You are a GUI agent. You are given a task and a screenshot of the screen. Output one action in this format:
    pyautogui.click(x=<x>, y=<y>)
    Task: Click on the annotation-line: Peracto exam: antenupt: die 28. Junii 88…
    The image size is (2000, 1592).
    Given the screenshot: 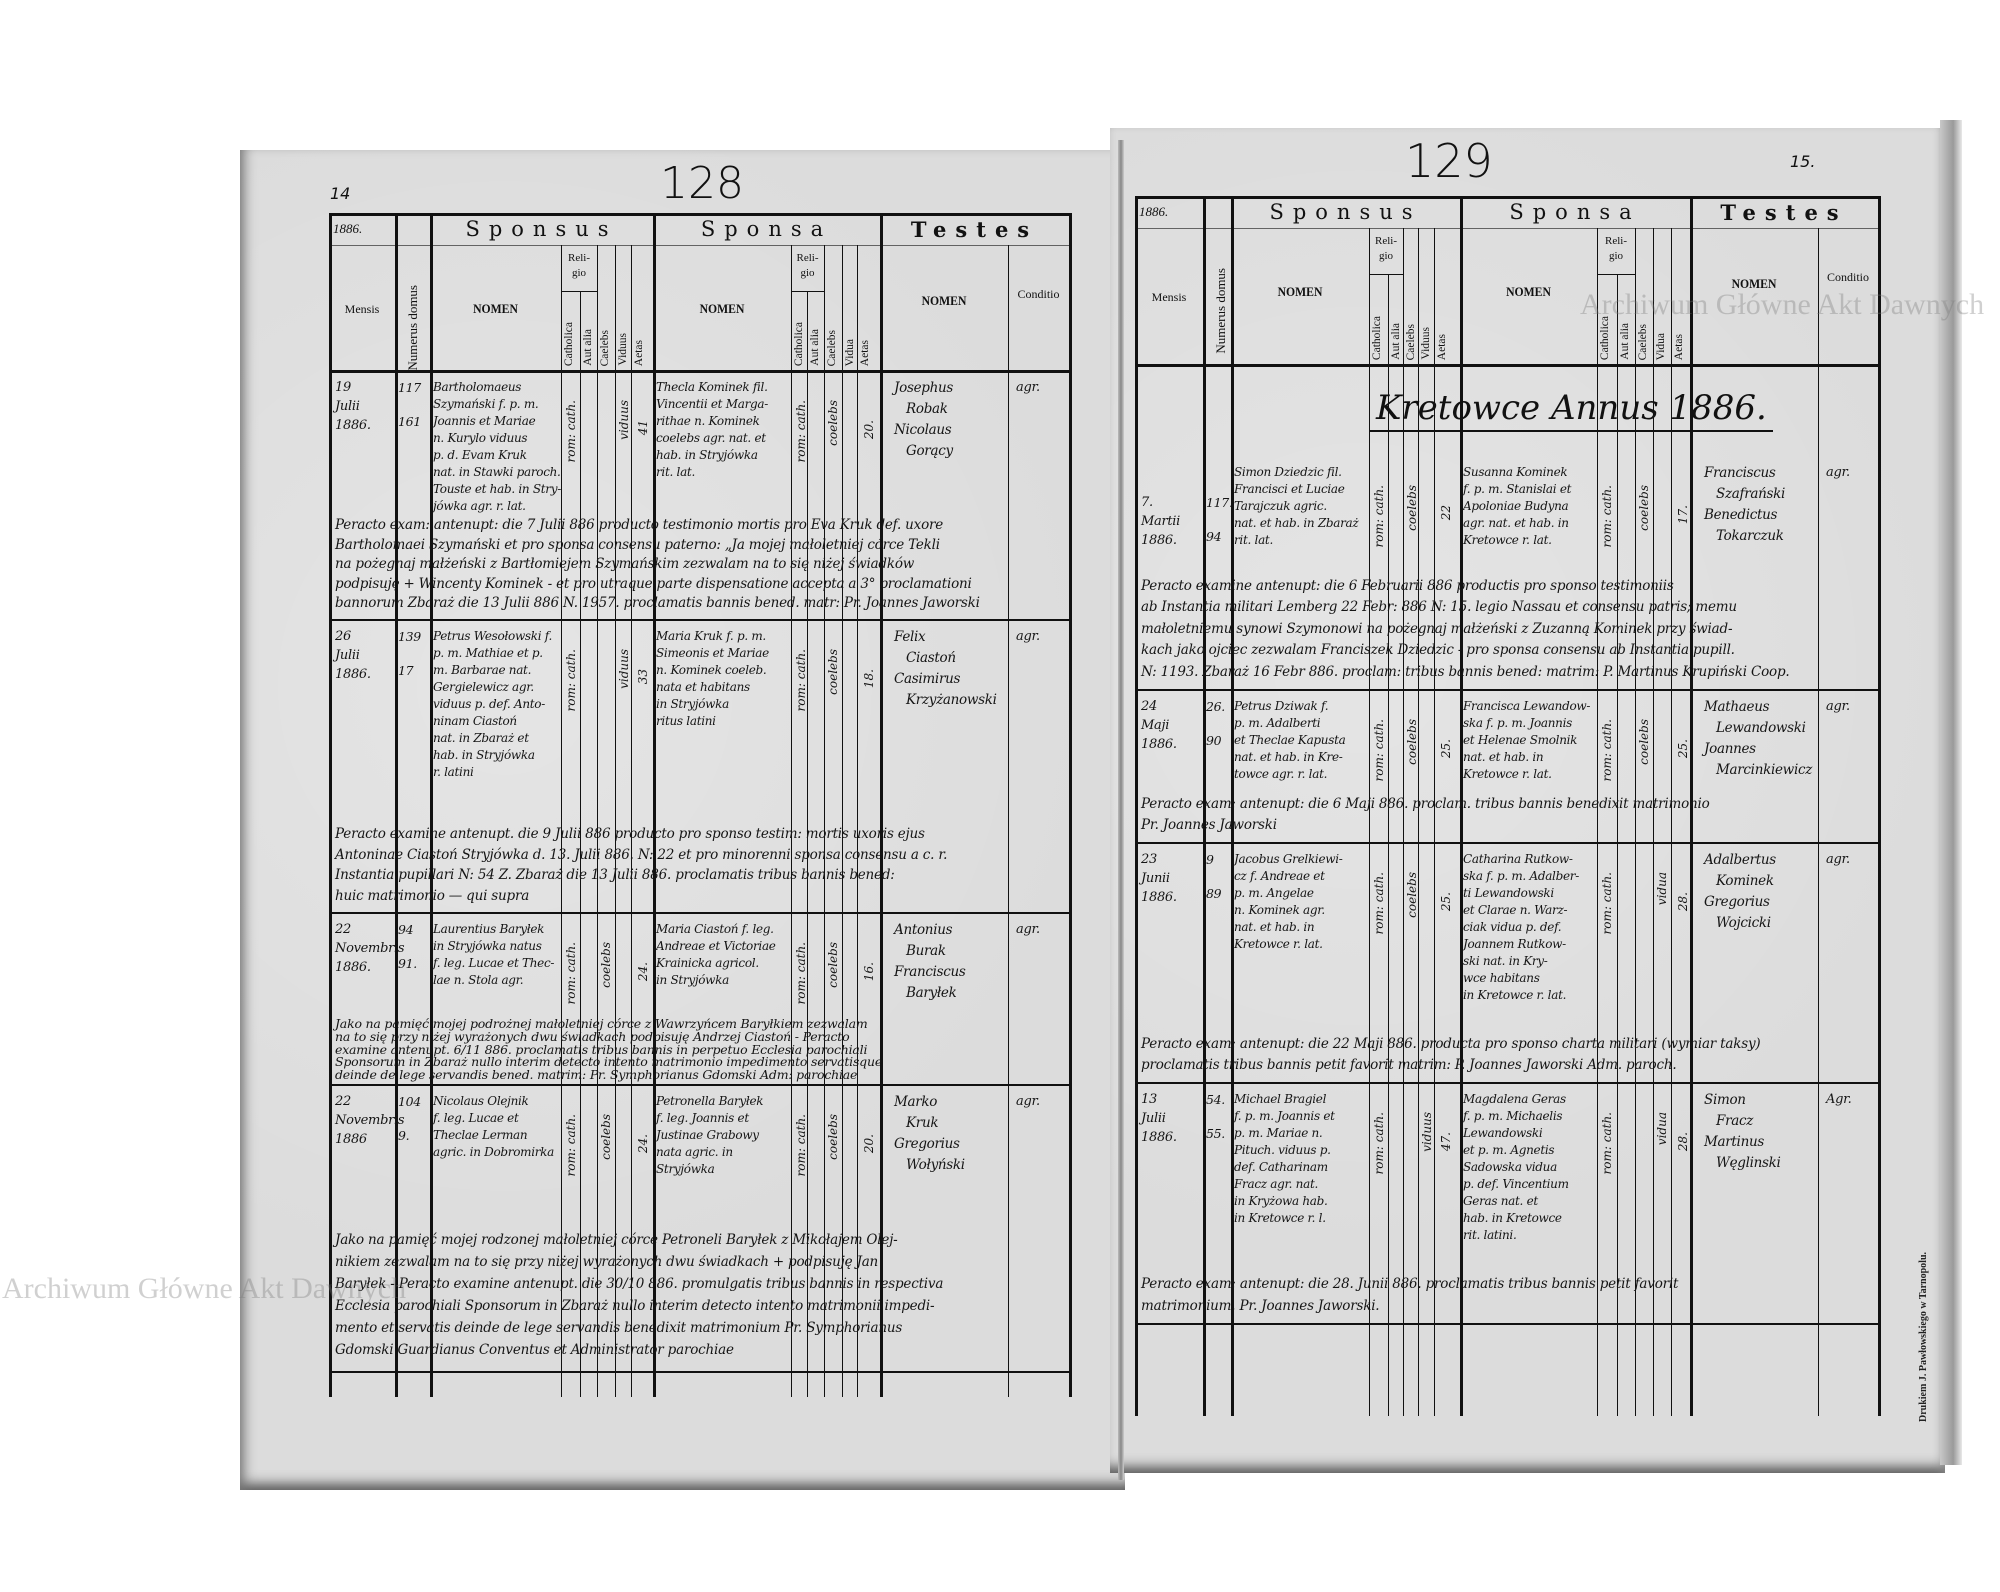 What is the action you would take?
    pyautogui.click(x=1410, y=1284)
    